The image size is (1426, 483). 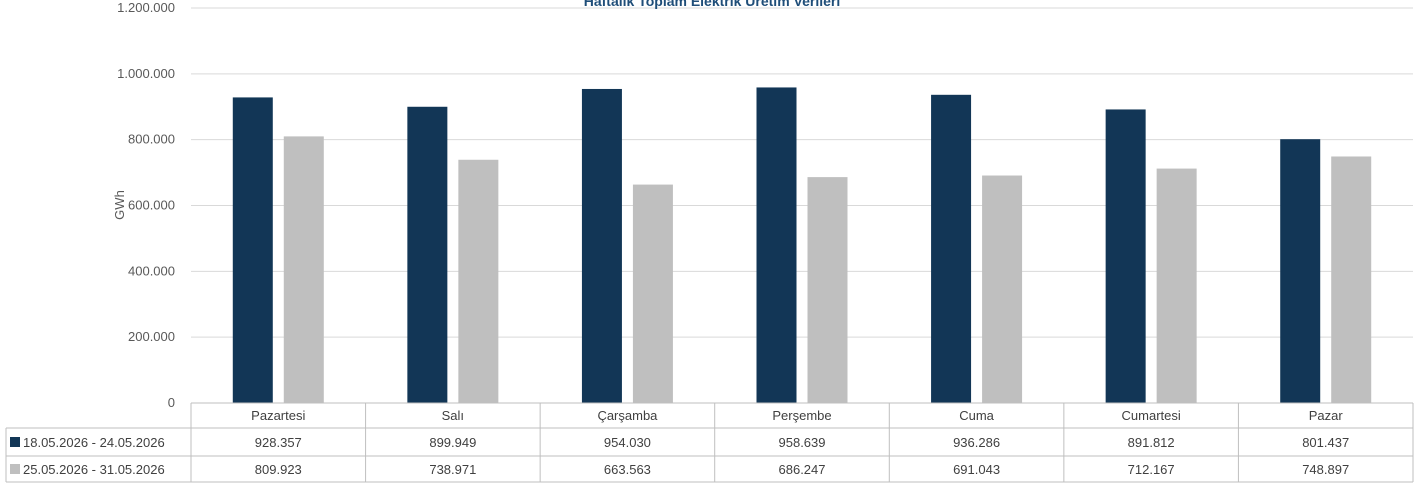 I want to click on category-label: Pazartesi, so click(x=278, y=415).